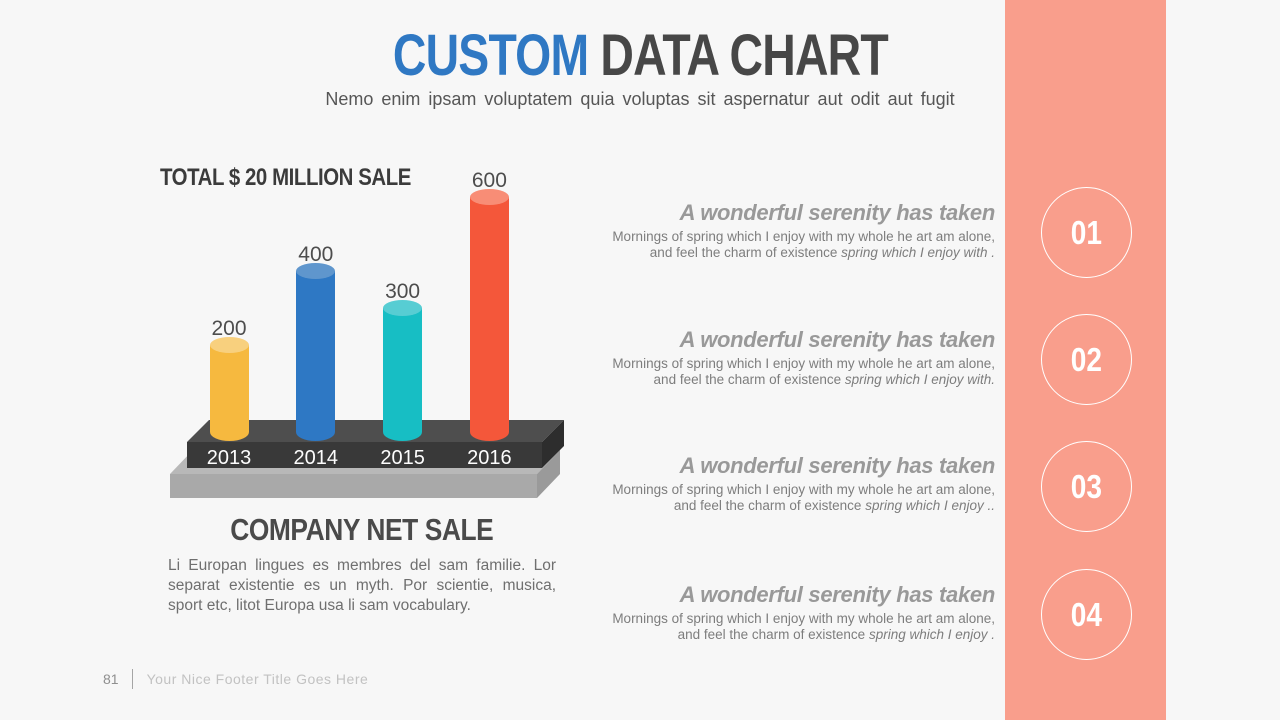 This screenshot has height=720, width=1280. I want to click on bar-cylinder-2015, so click(403, 370).